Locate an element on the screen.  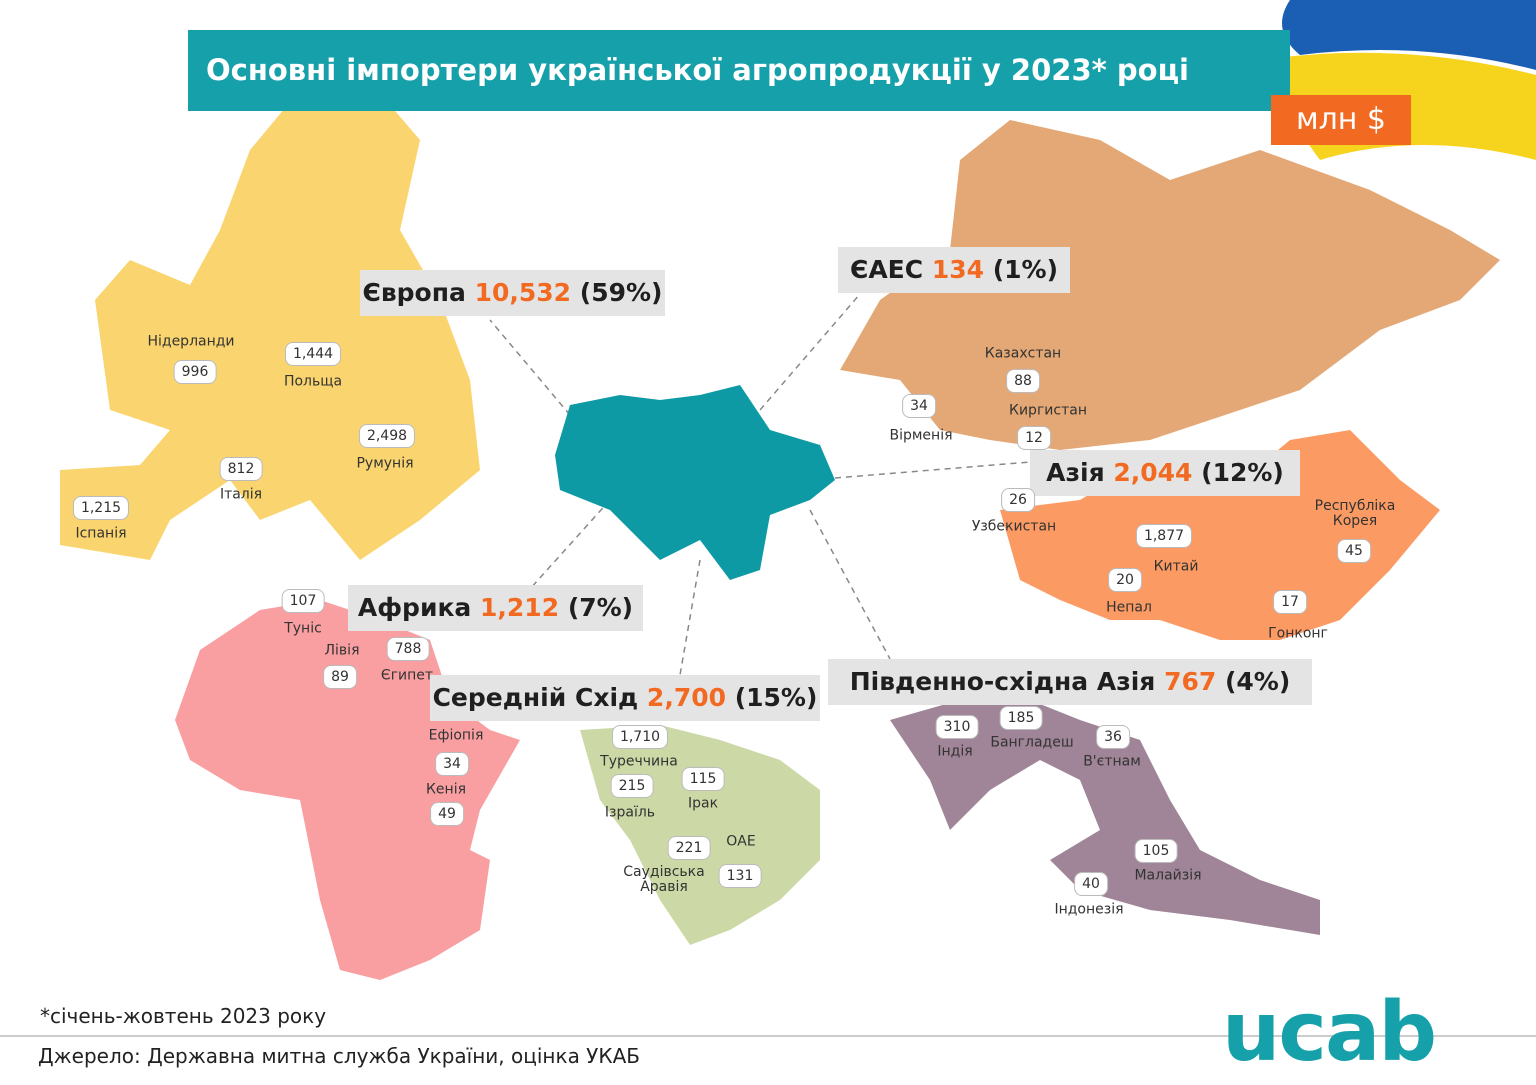
country-value: 996 is located at coordinates (195, 372).